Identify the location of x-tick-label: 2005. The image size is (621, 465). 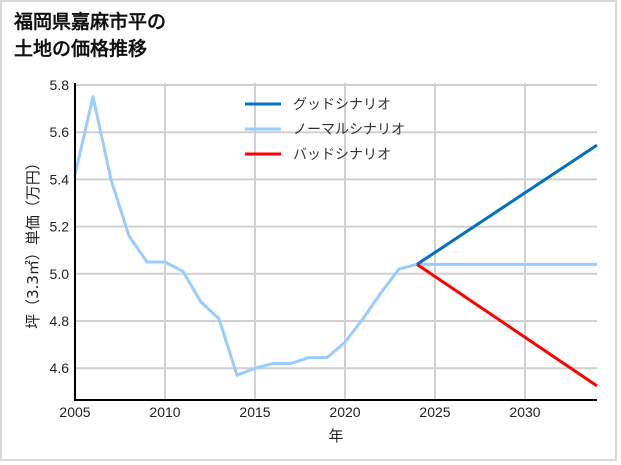
(74, 412).